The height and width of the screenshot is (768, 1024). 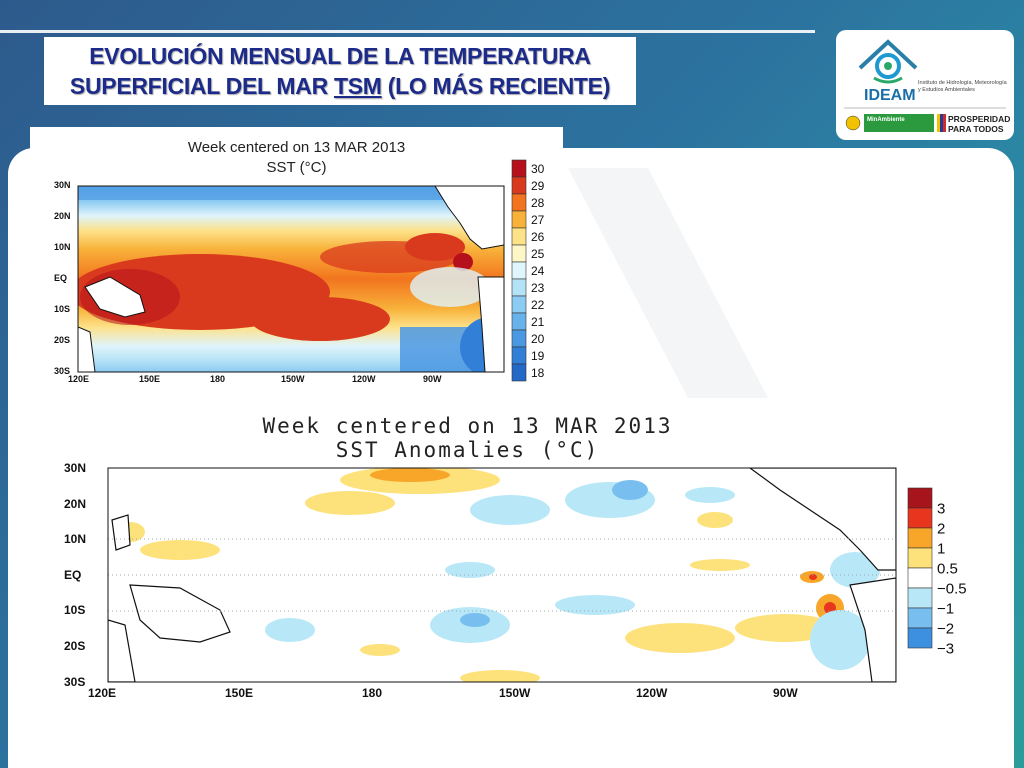 What do you see at coordinates (538, 288) in the screenshot?
I see `colorbar-label: 23` at bounding box center [538, 288].